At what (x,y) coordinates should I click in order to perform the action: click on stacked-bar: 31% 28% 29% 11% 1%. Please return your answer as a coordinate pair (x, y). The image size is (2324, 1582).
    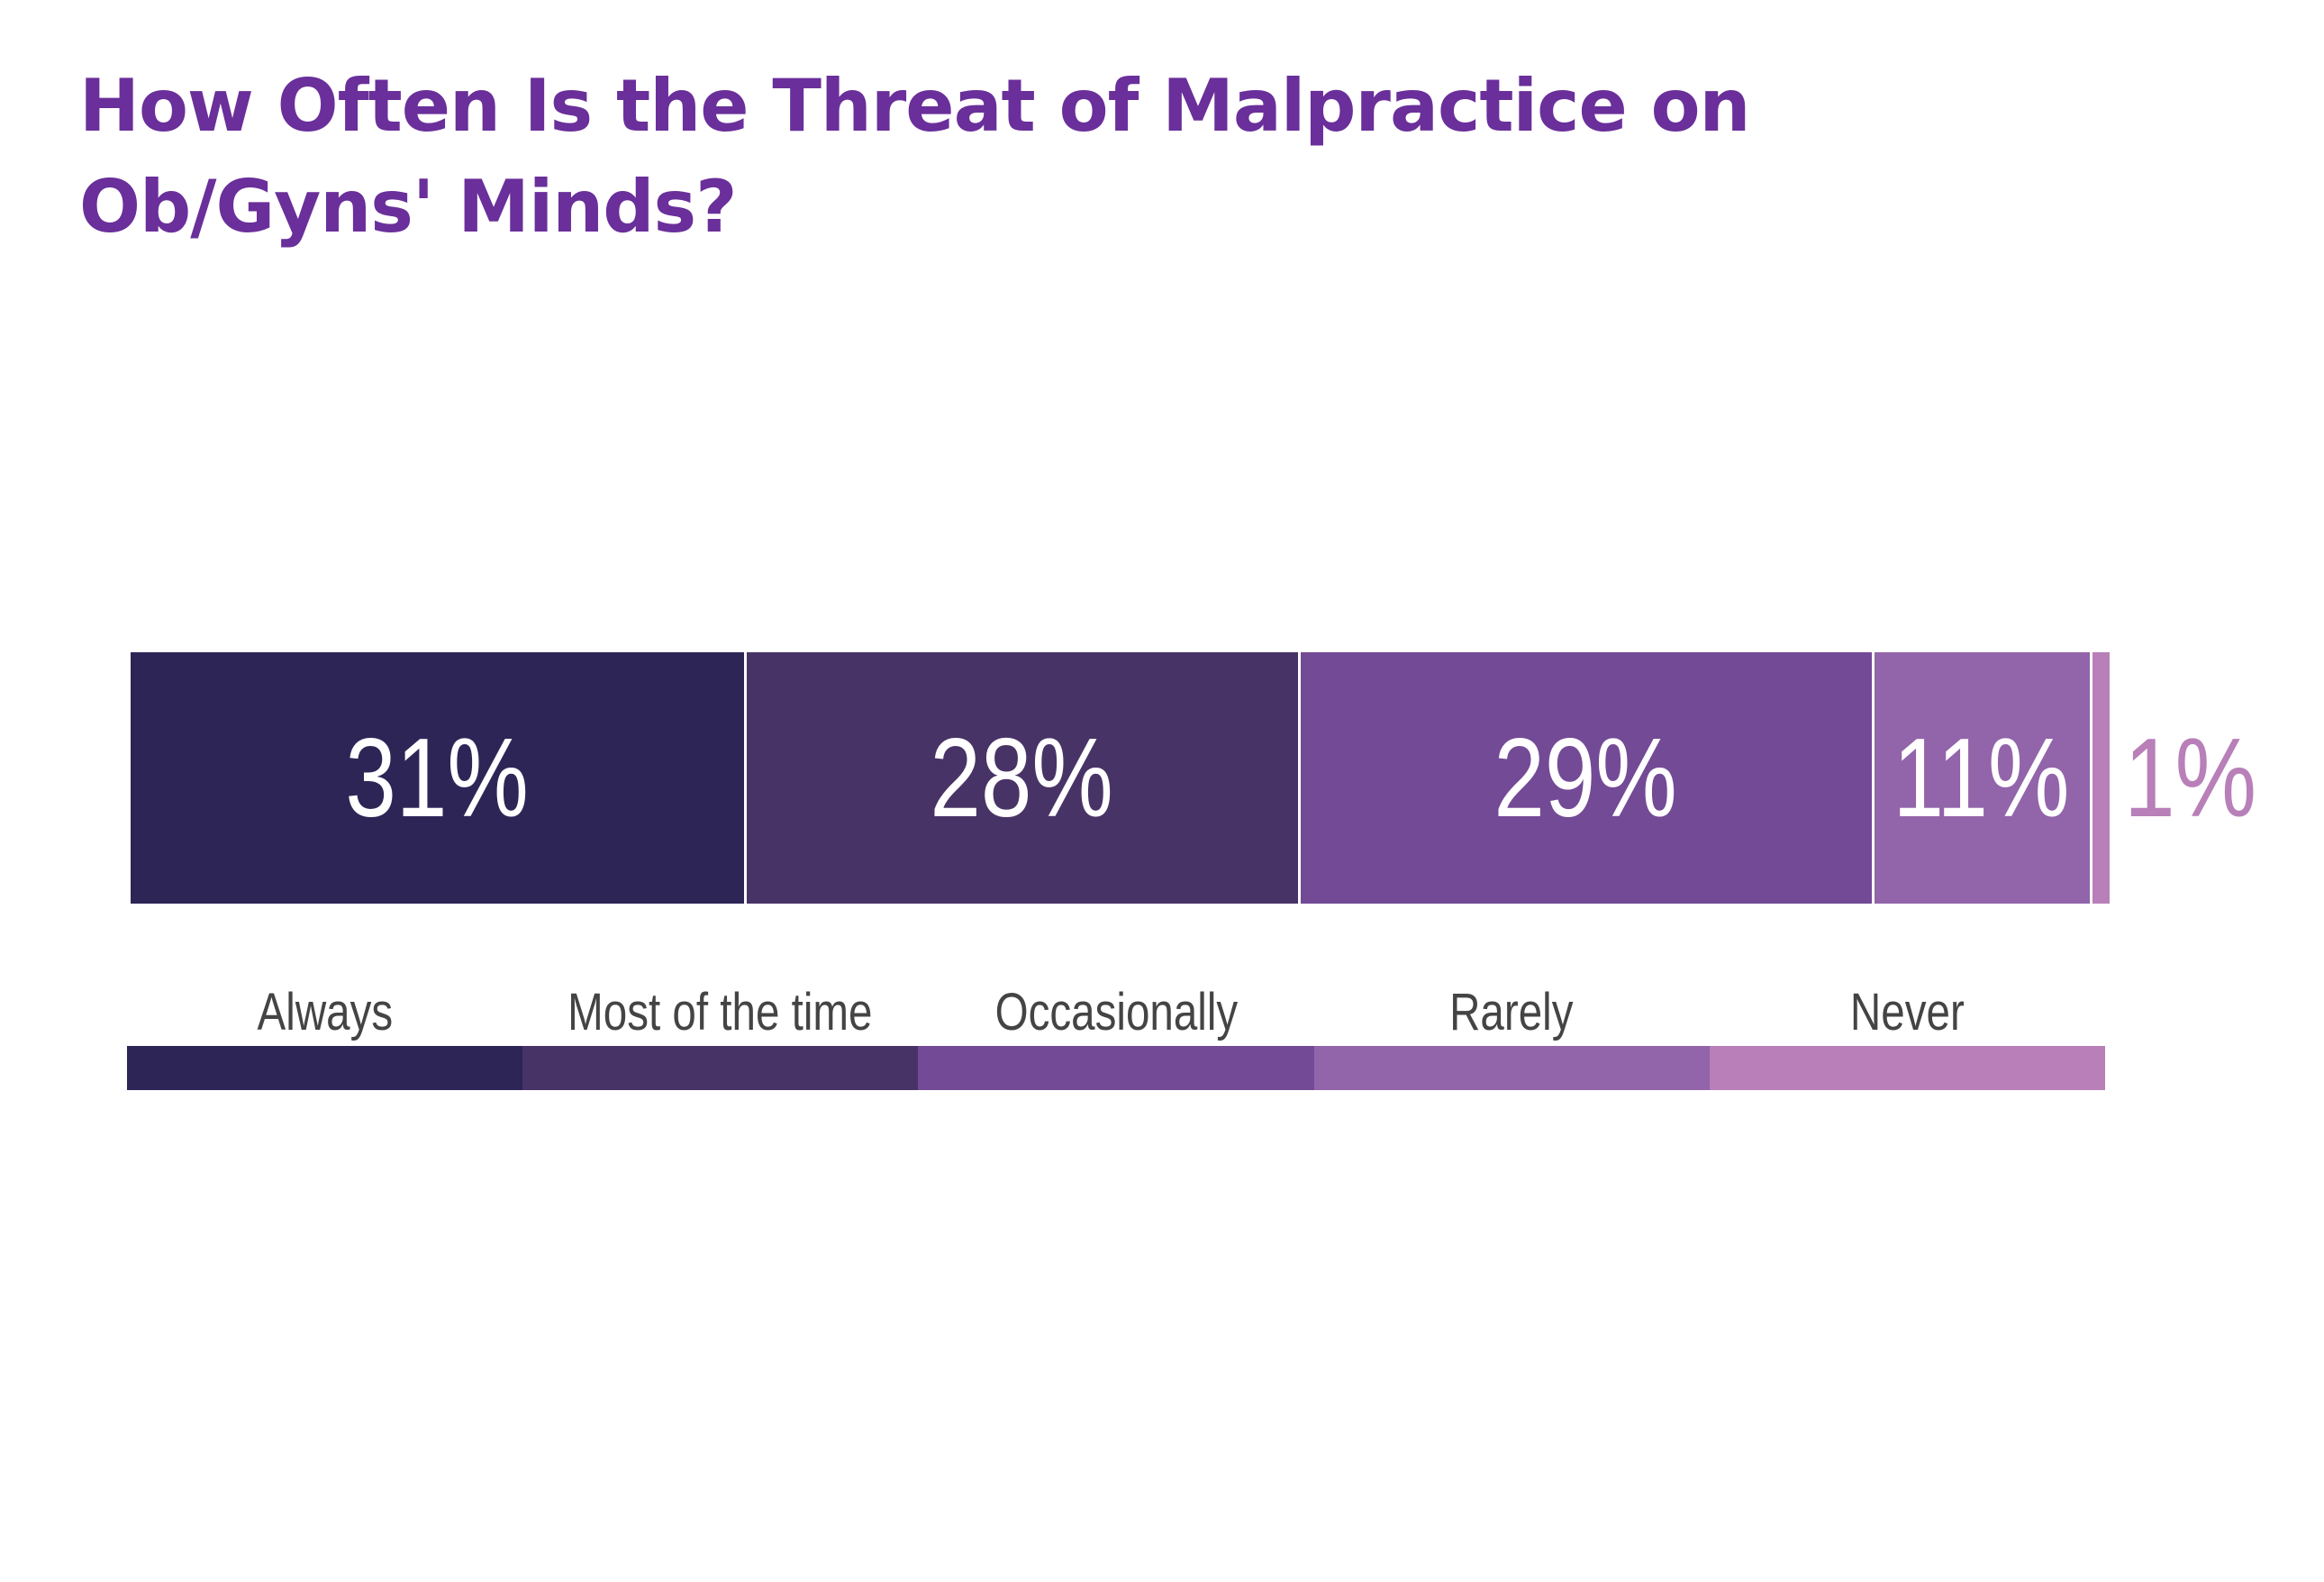
    Looking at the image, I should click on (1194, 778).